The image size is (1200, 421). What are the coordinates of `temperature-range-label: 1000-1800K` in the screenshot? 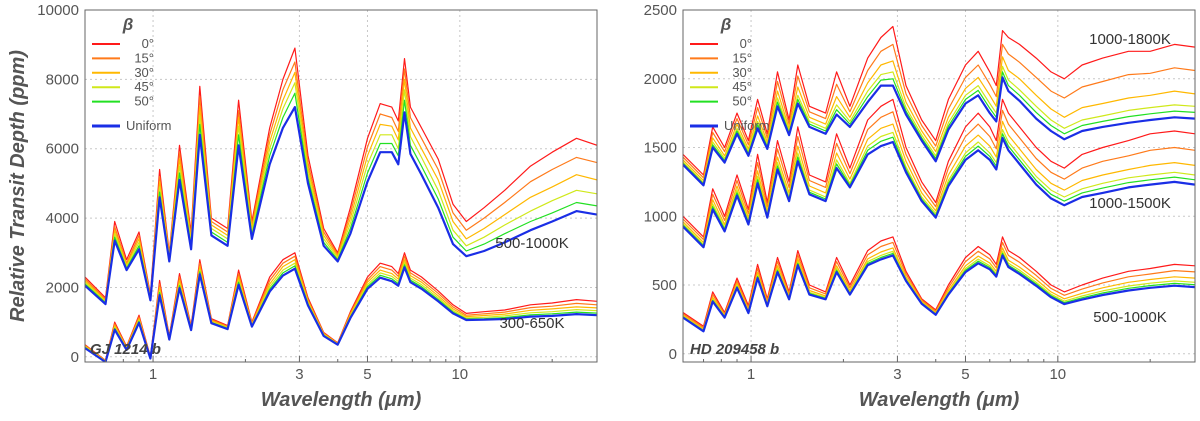 It's located at (1130, 39).